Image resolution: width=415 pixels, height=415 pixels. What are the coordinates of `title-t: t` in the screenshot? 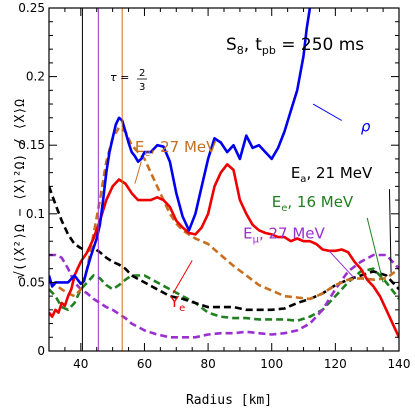 It's located at (258, 45).